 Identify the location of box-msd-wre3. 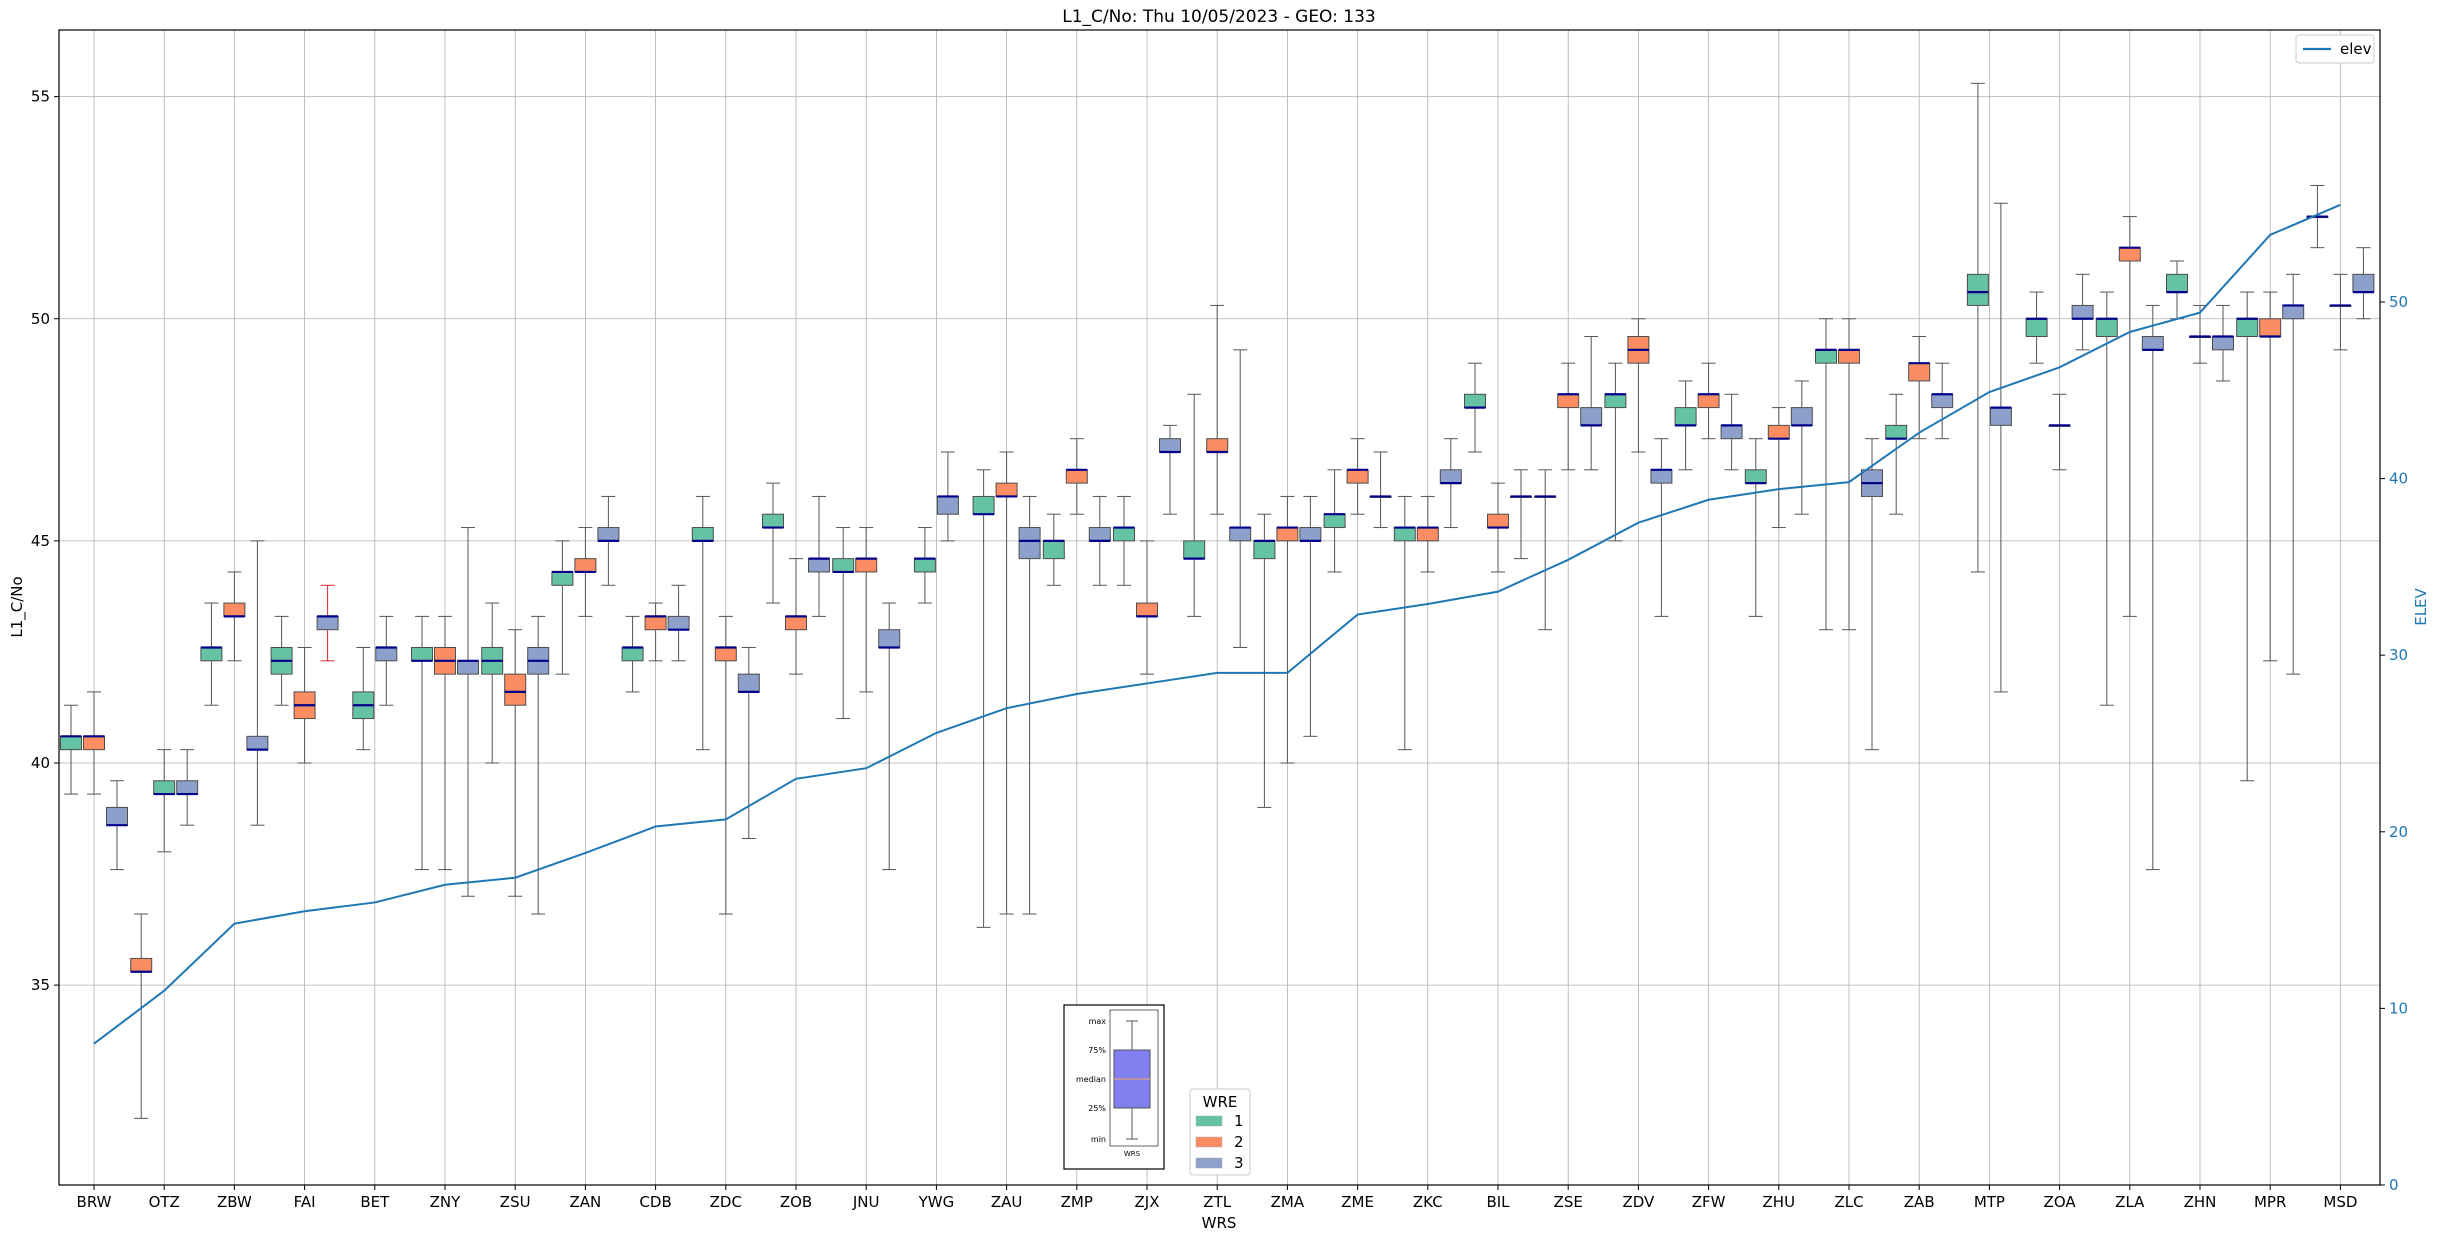
(2363, 283).